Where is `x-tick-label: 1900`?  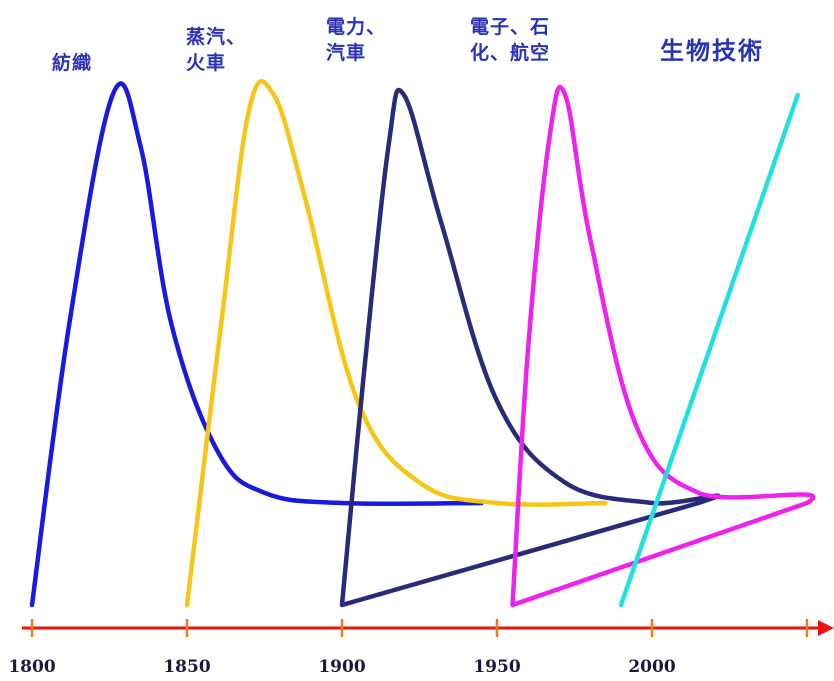
x-tick-label: 1900 is located at coordinates (341, 667).